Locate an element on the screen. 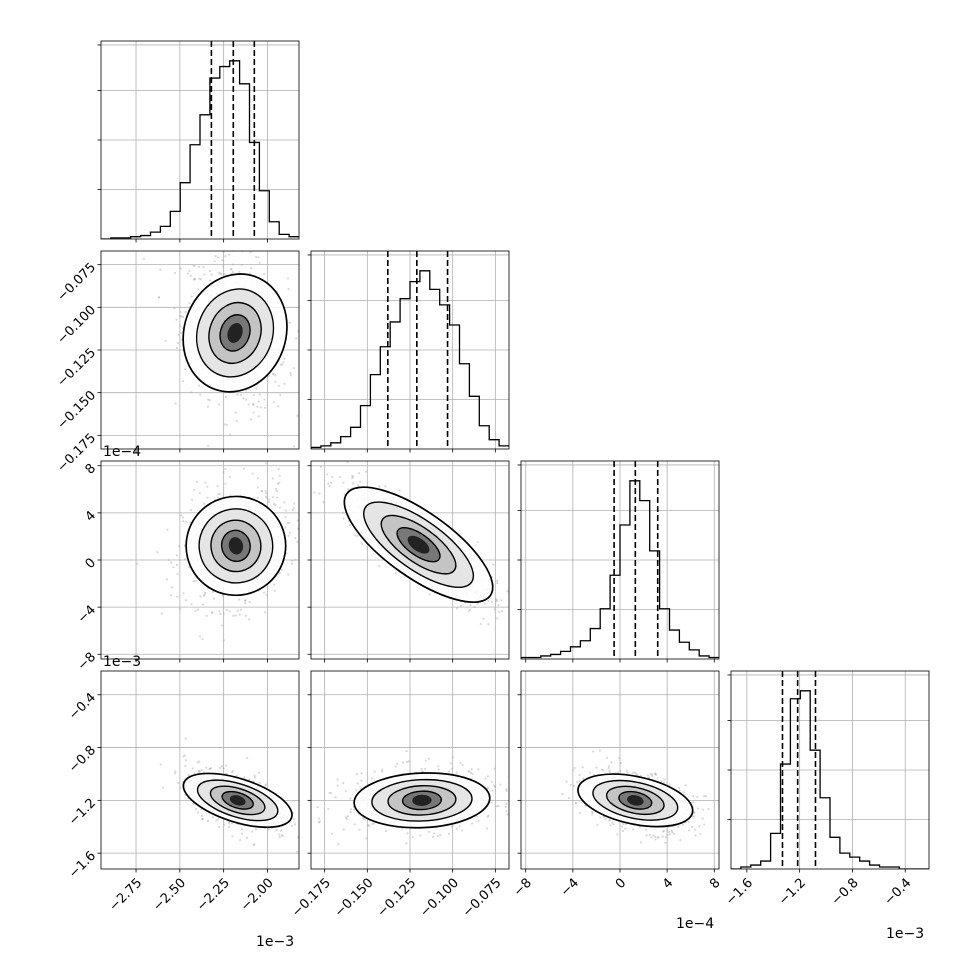 The width and height of the screenshot is (970, 970). y-tick-label: 8 is located at coordinates (91, 469).